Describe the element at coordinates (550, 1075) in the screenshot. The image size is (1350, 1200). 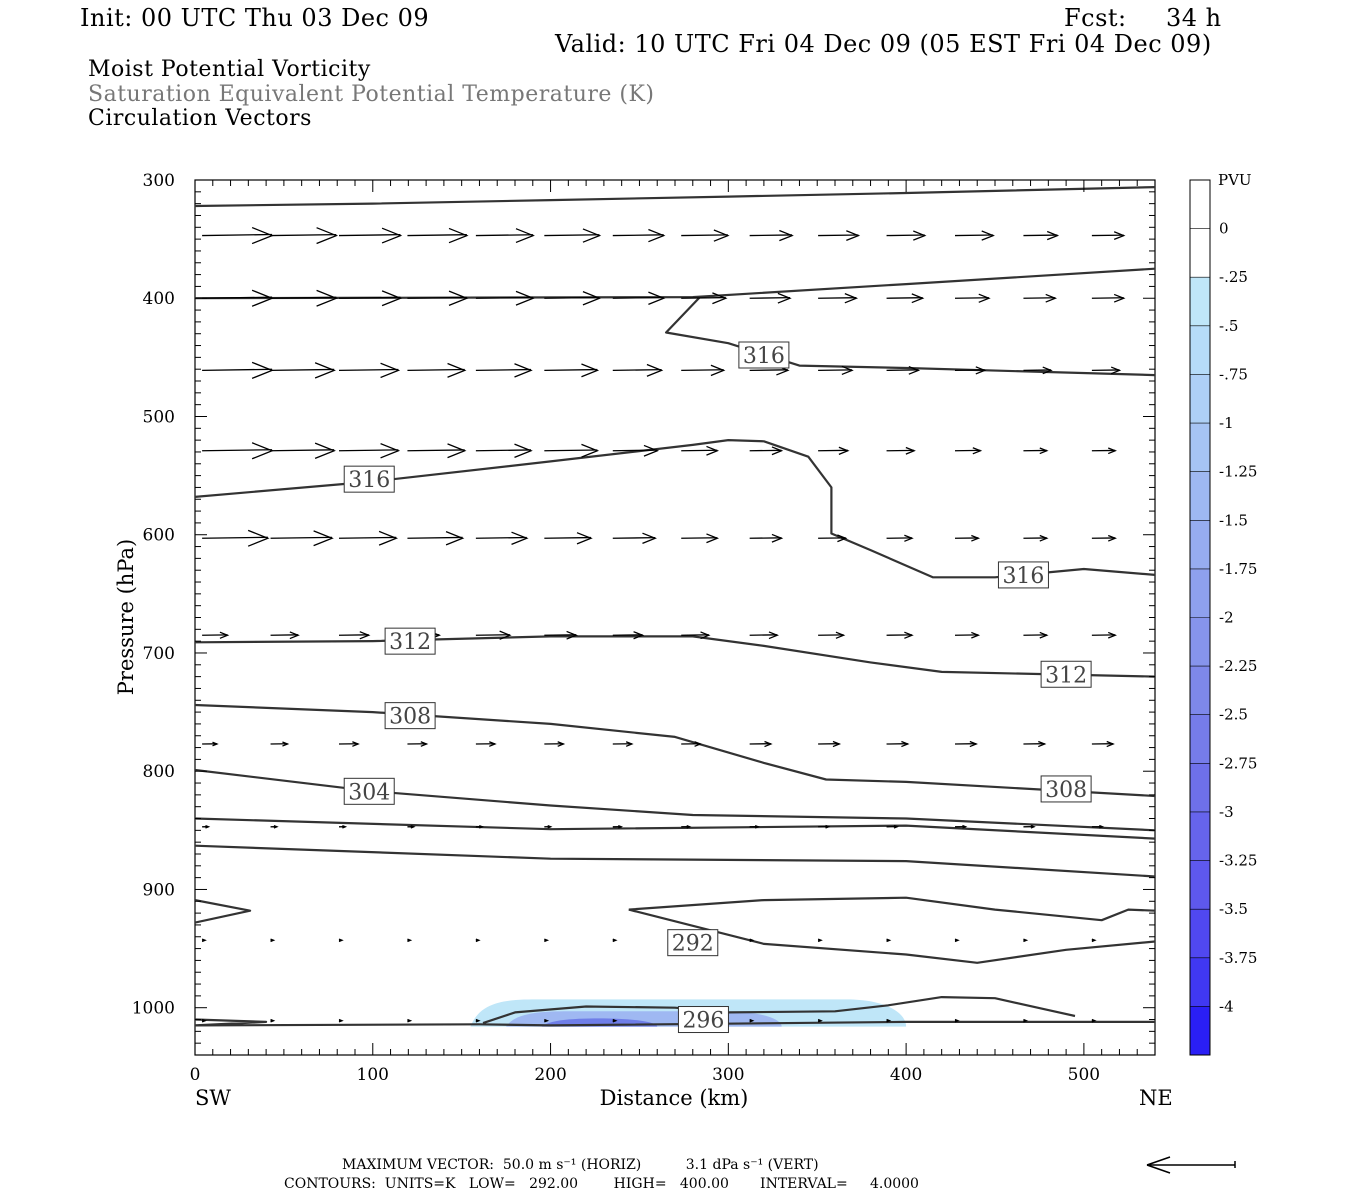
I see `x-tick-label: 200` at that location.